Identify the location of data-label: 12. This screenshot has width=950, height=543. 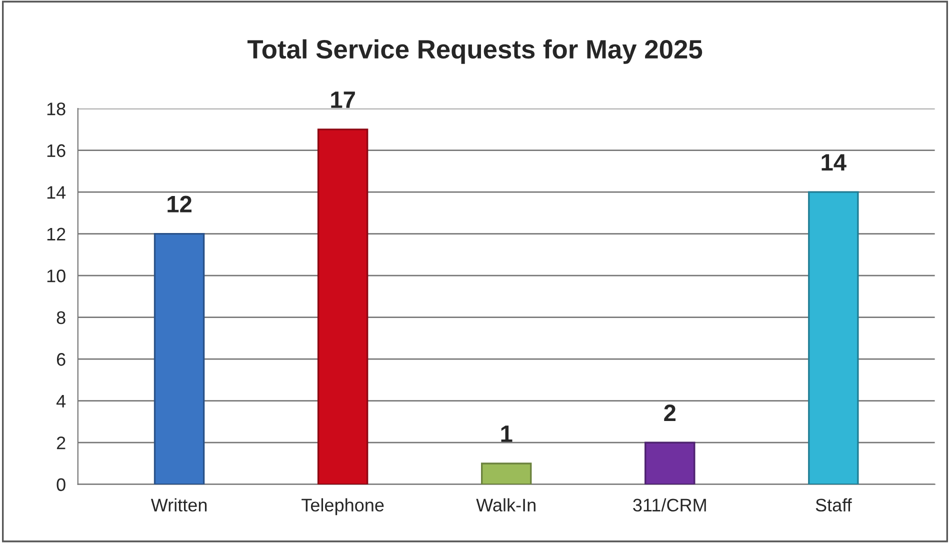
(180, 204).